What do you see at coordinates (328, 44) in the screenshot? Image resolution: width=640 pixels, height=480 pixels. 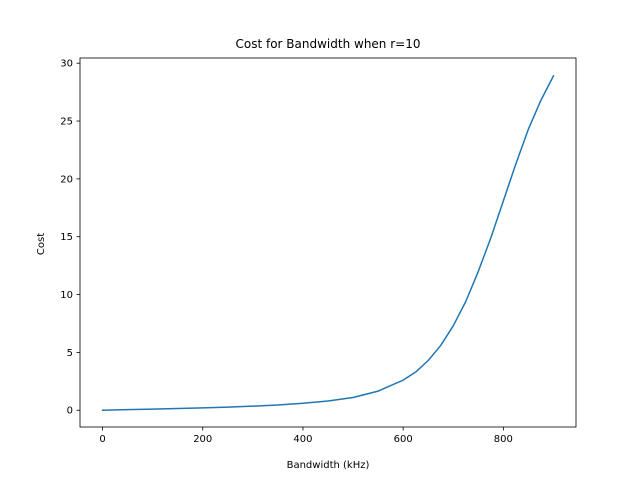 I see `chart-title: Cost for Bandwidth when r=10` at bounding box center [328, 44].